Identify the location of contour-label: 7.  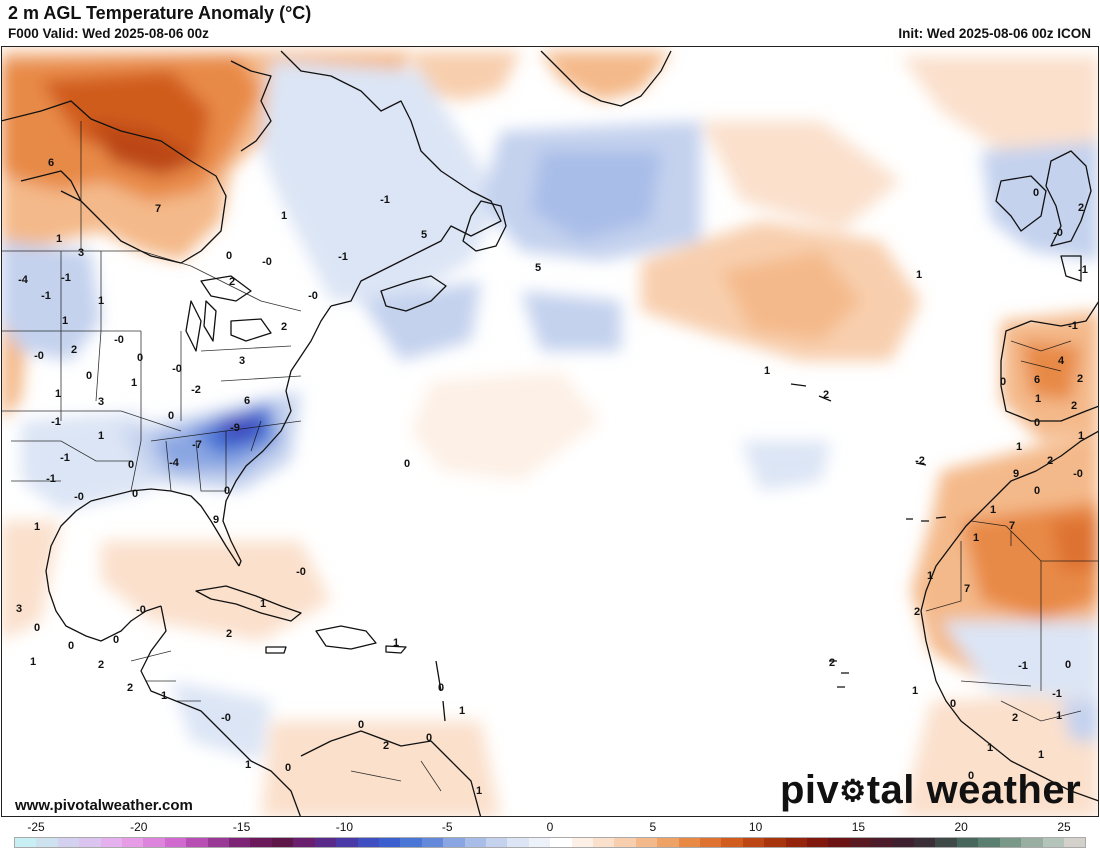
(967, 589).